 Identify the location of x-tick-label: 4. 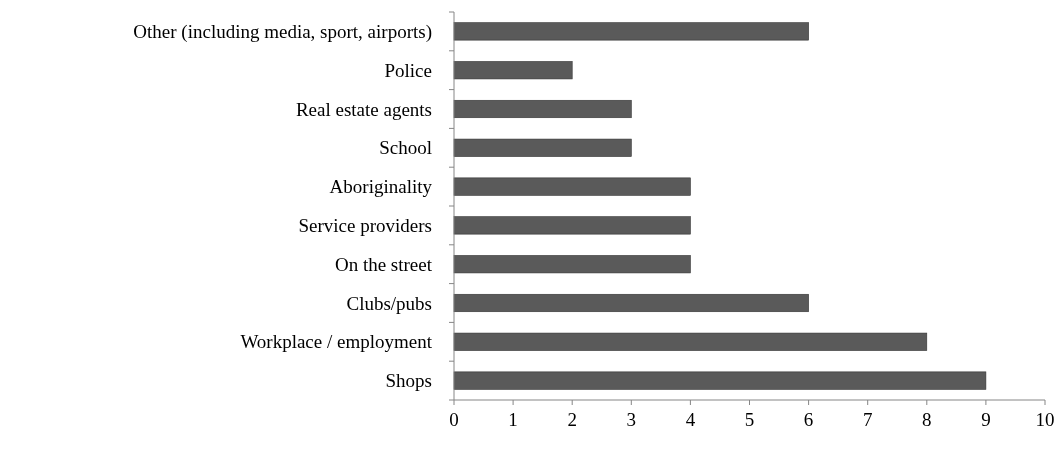
(690, 419).